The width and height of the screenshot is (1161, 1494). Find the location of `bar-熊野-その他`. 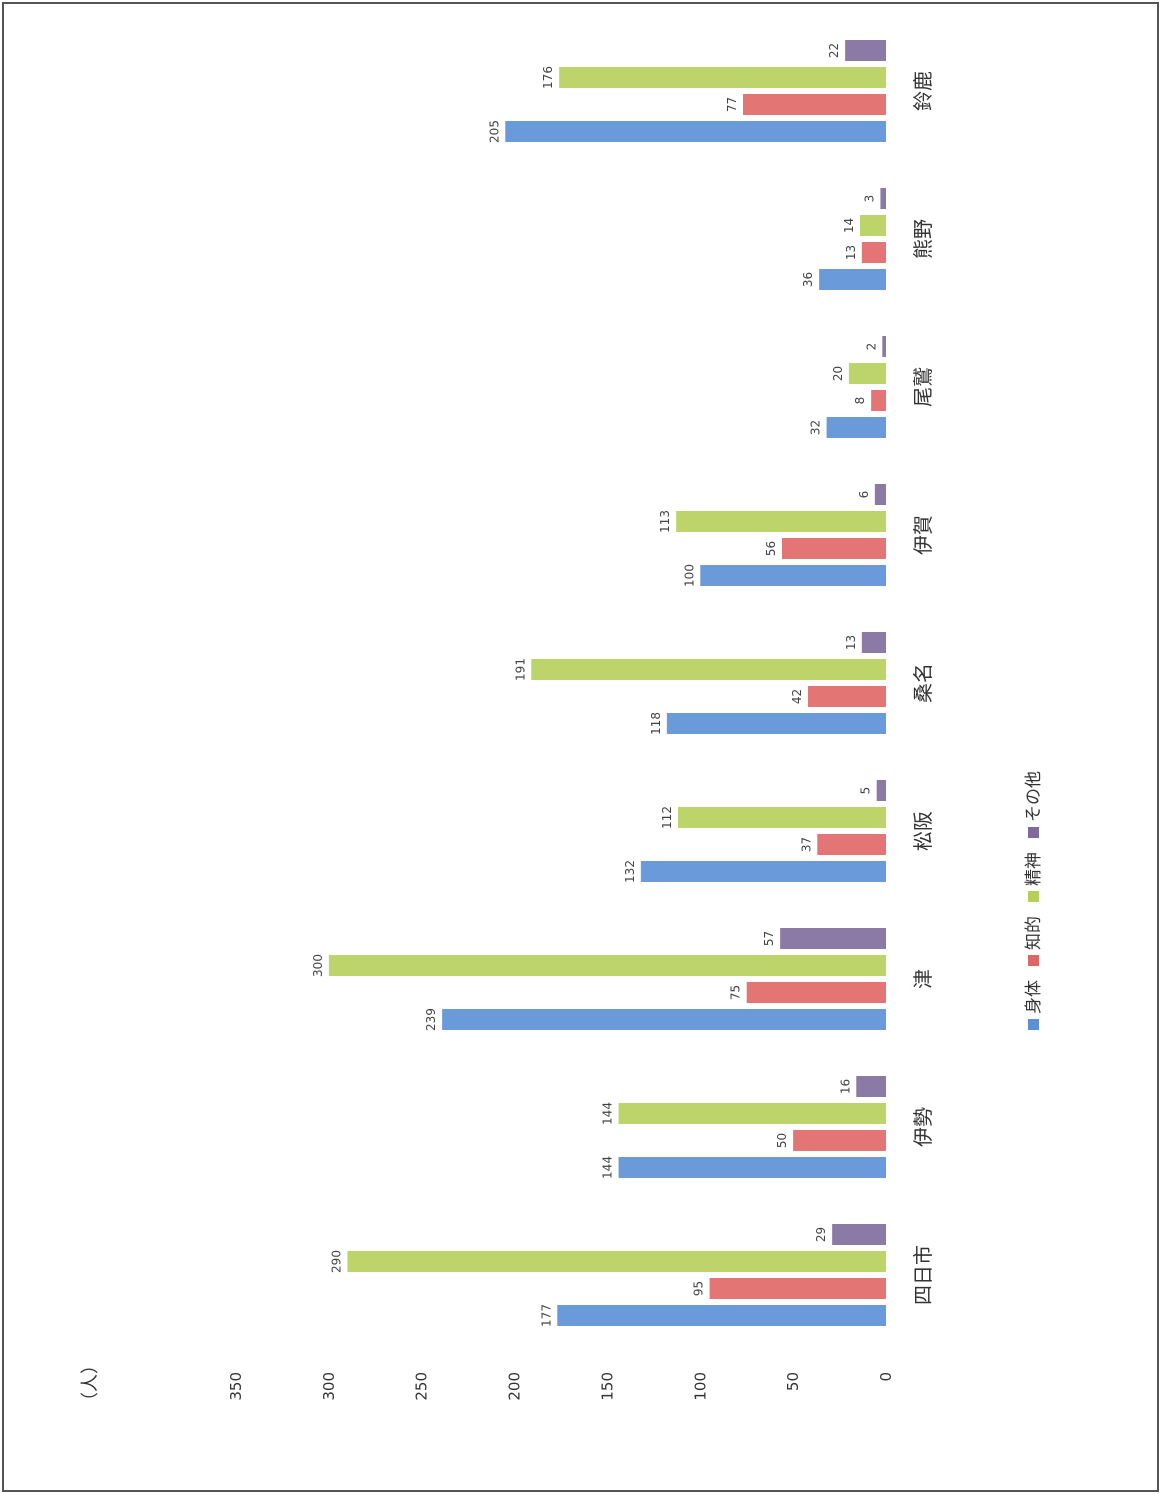

bar-熊野-その他 is located at coordinates (883, 198).